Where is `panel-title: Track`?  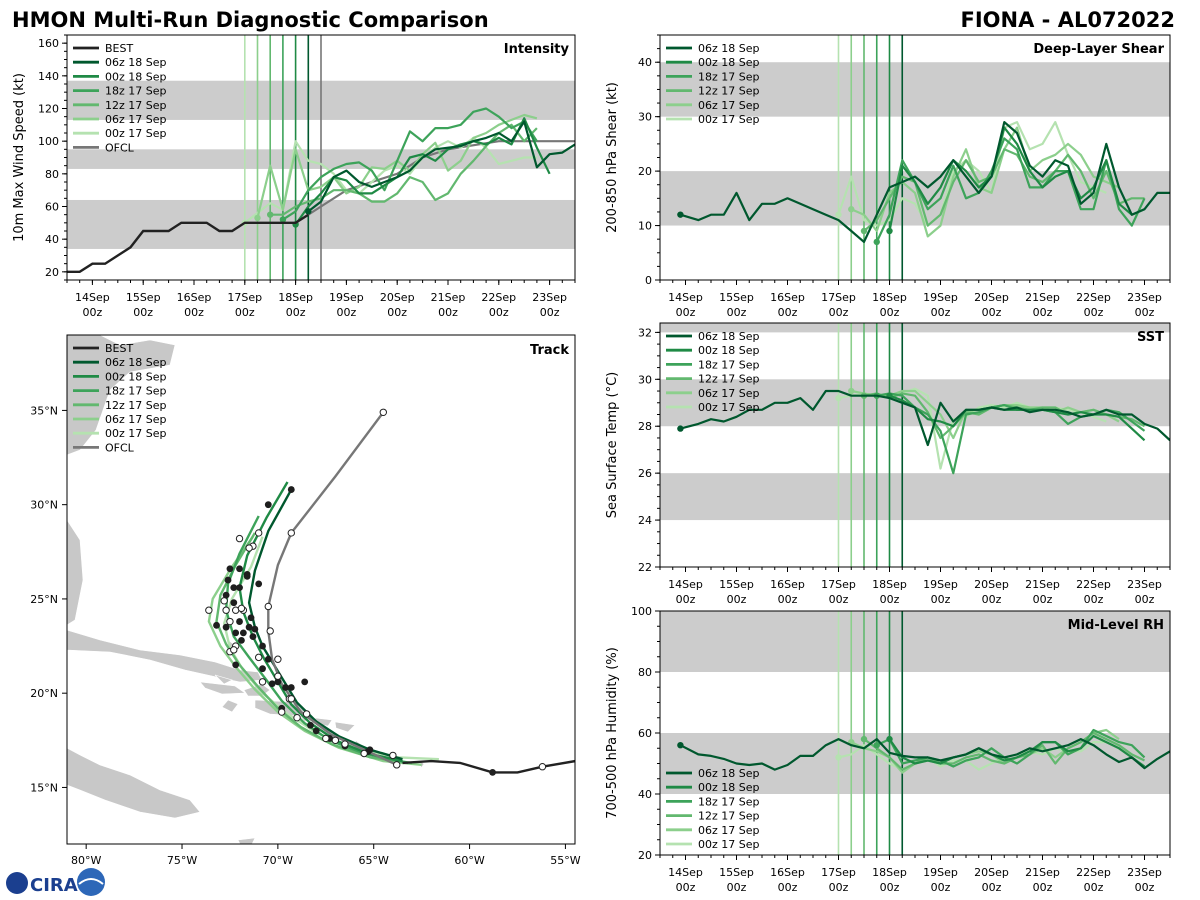
panel-title: Track is located at coordinates (549, 350).